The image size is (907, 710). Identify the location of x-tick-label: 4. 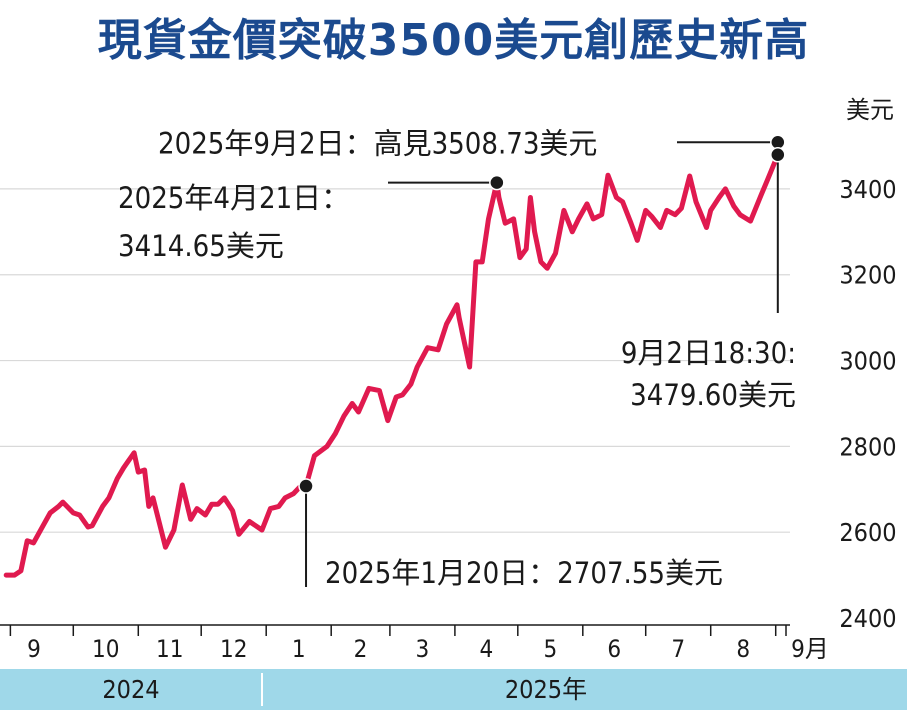
(486, 649).